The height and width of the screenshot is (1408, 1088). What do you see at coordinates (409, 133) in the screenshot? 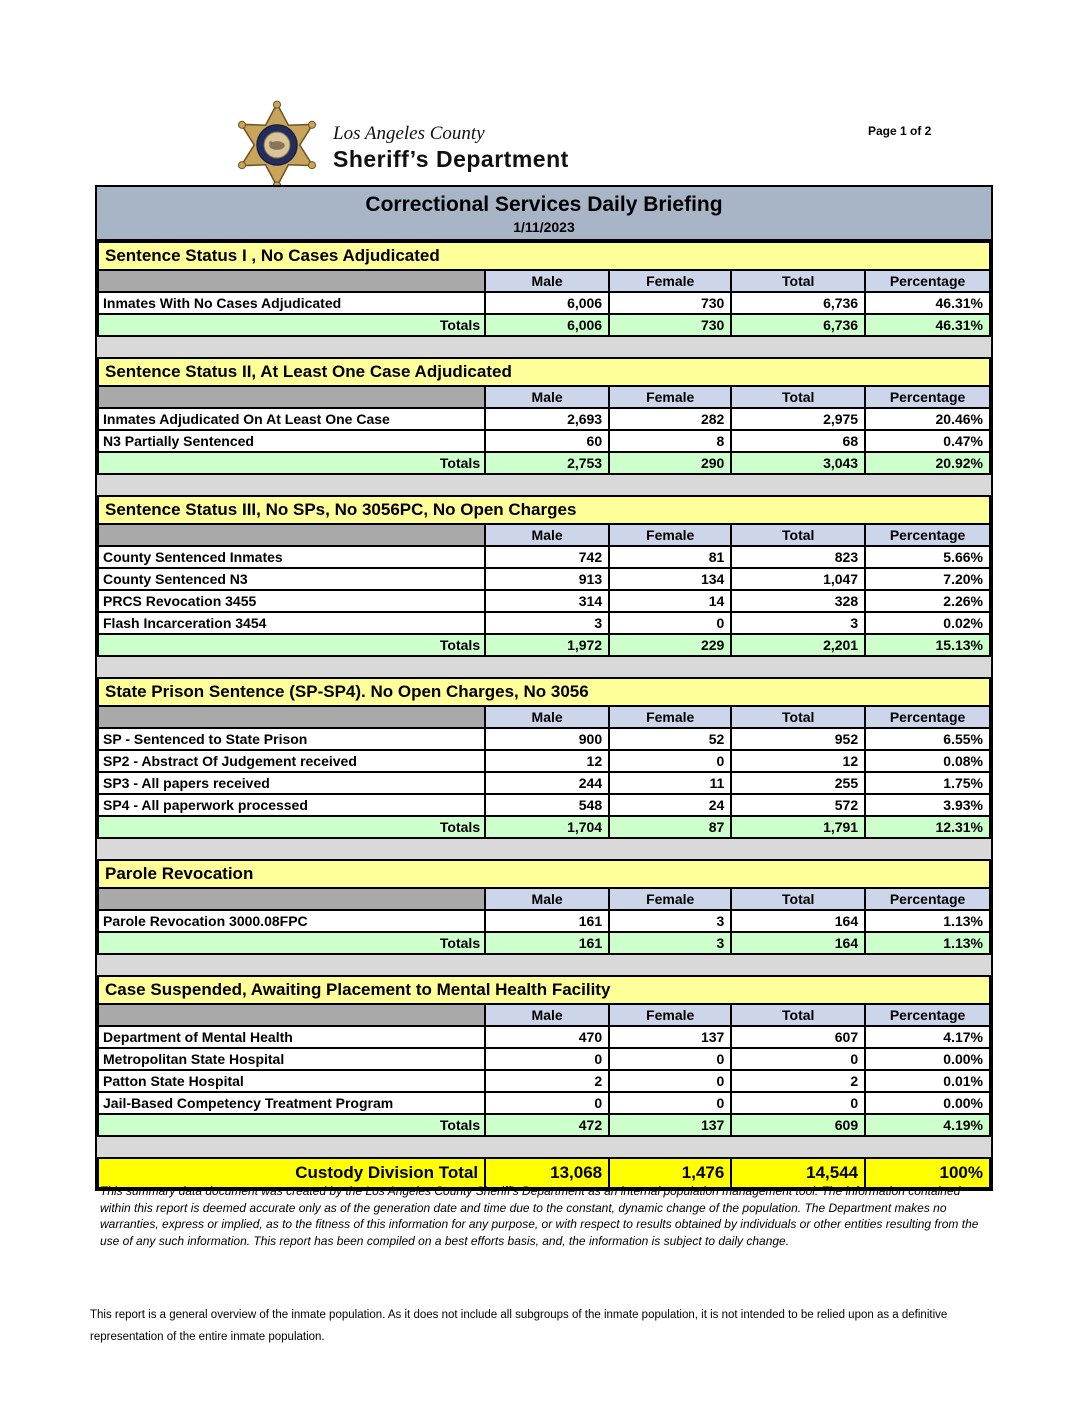
I see `agency-name-county: Los Angeles County` at bounding box center [409, 133].